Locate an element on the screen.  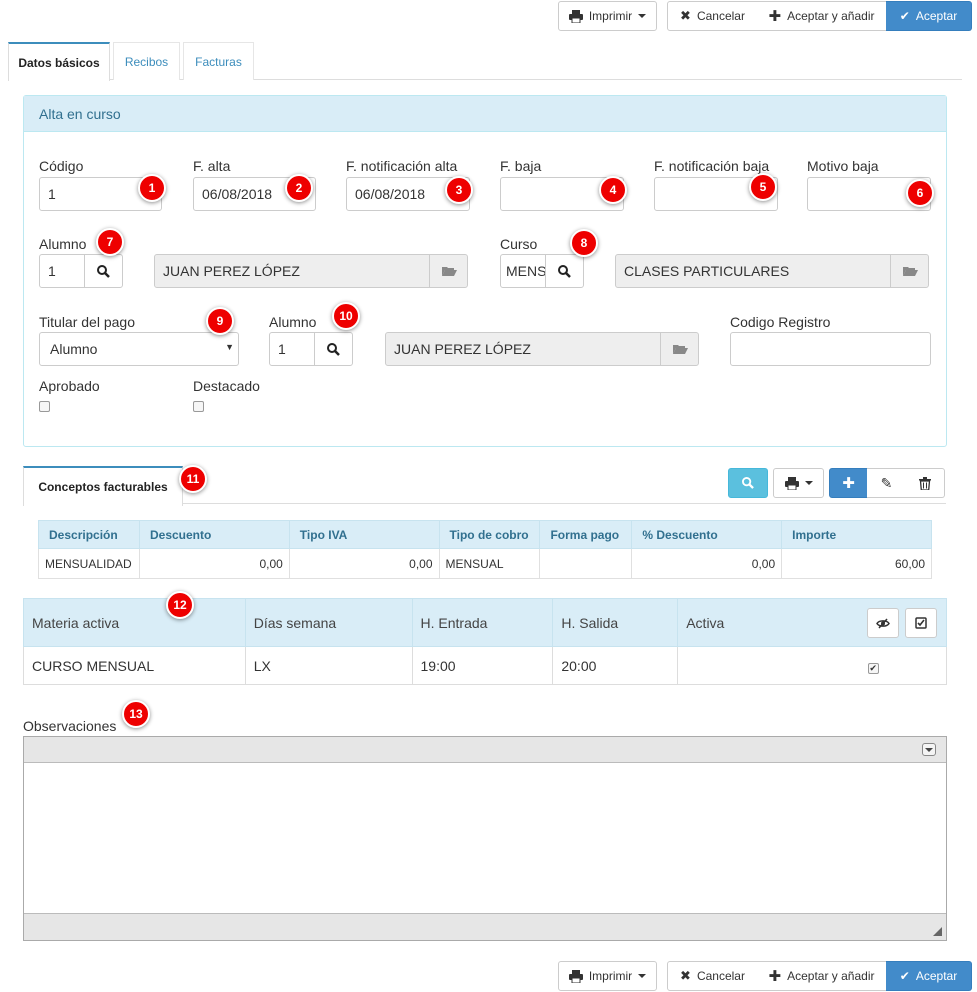
close-icon: ✖ is located at coordinates (685, 975).